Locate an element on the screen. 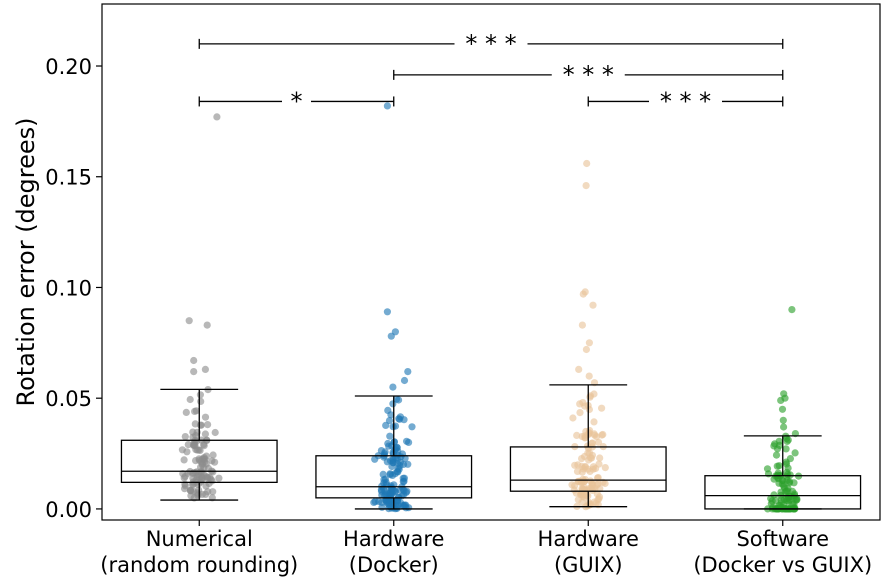 This screenshot has width=884, height=579. y-tick-label: 0.20 is located at coordinates (68, 67).